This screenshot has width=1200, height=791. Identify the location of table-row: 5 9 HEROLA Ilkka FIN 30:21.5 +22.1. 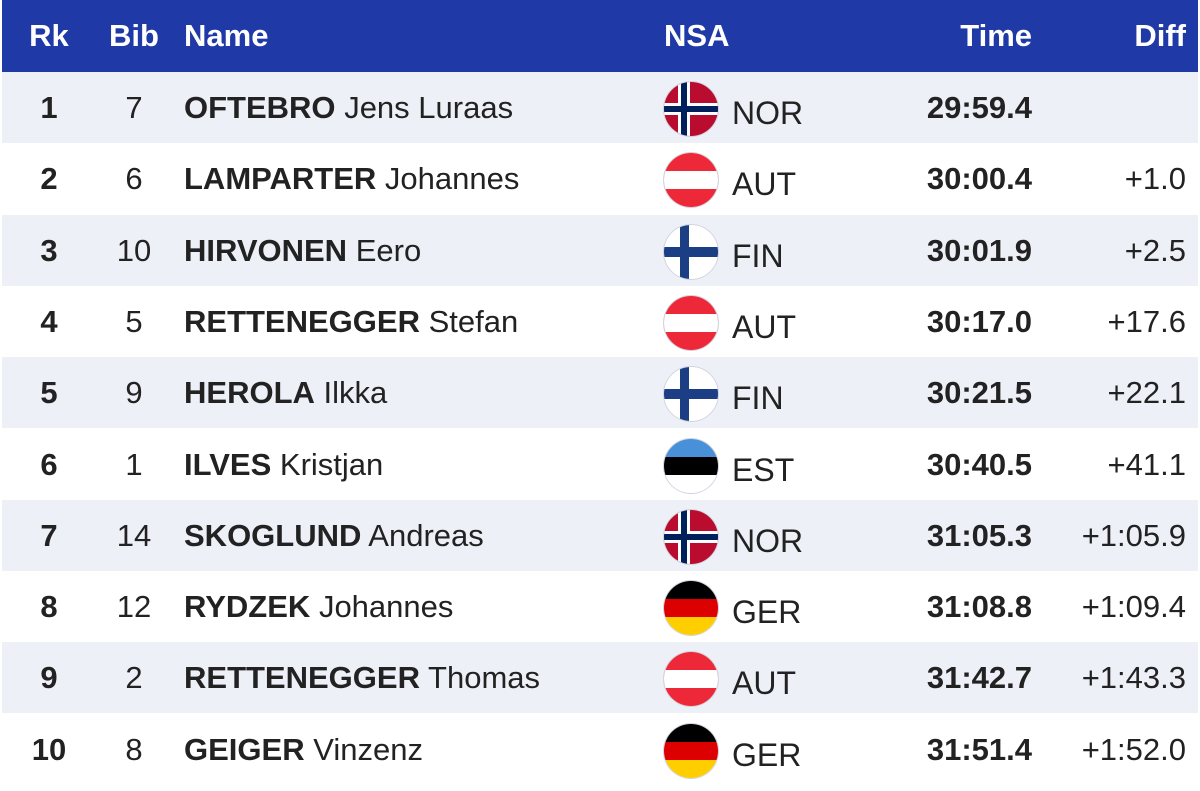
(600, 393).